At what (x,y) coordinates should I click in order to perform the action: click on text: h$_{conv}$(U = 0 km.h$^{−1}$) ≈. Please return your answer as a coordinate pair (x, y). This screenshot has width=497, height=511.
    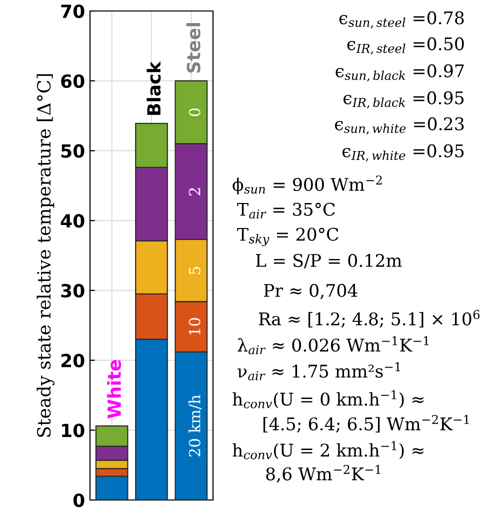
    Looking at the image, I should click on (328, 399).